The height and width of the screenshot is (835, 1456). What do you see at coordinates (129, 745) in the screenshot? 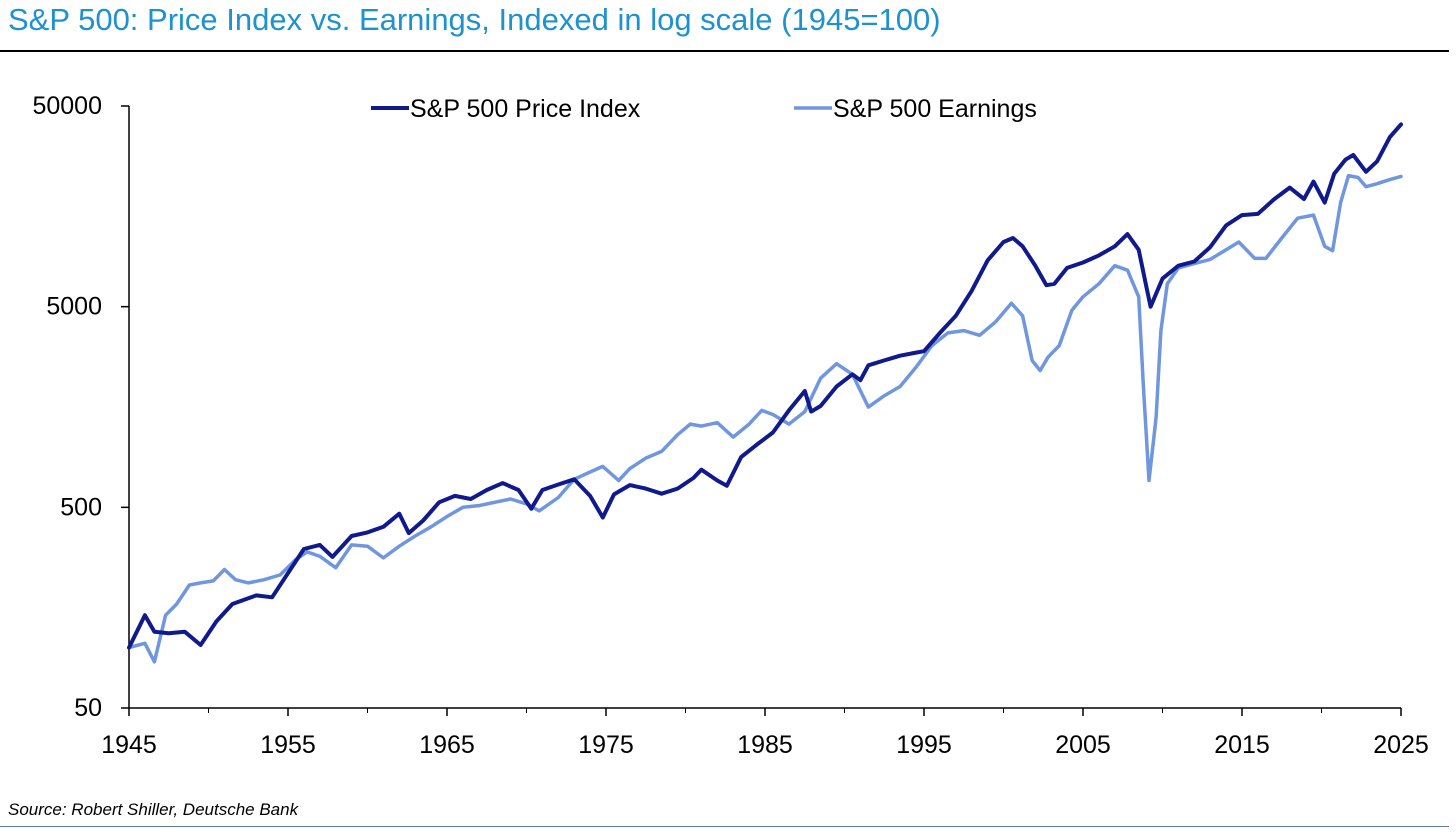
I see `x-tick-label: 1945` at bounding box center [129, 745].